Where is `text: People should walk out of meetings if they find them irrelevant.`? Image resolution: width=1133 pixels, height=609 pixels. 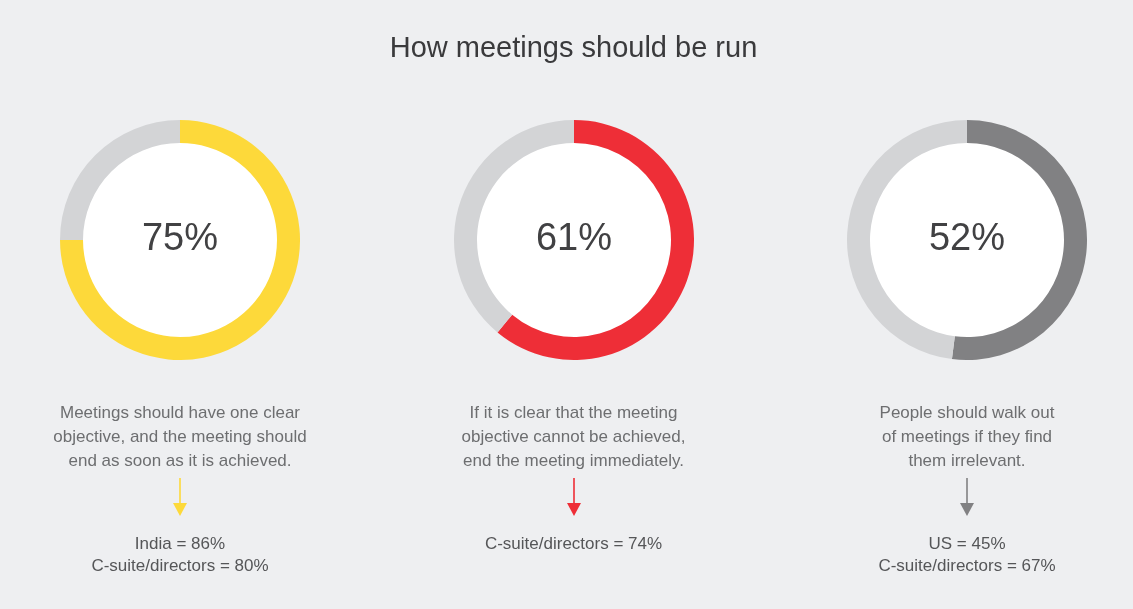
text: People should walk out of meetings if they find them irrelevant. is located at coordinates (967, 437).